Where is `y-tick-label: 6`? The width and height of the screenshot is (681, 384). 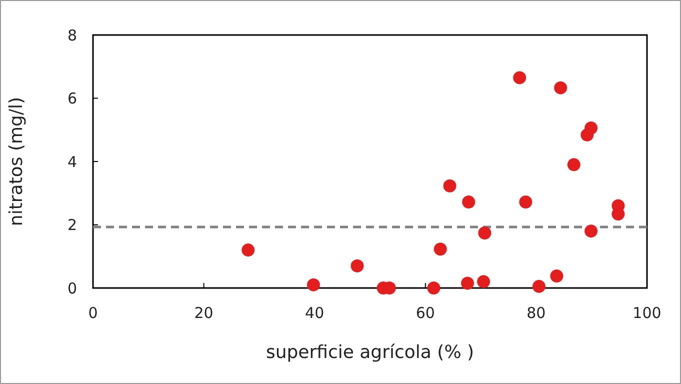 y-tick-label: 6 is located at coordinates (72, 99).